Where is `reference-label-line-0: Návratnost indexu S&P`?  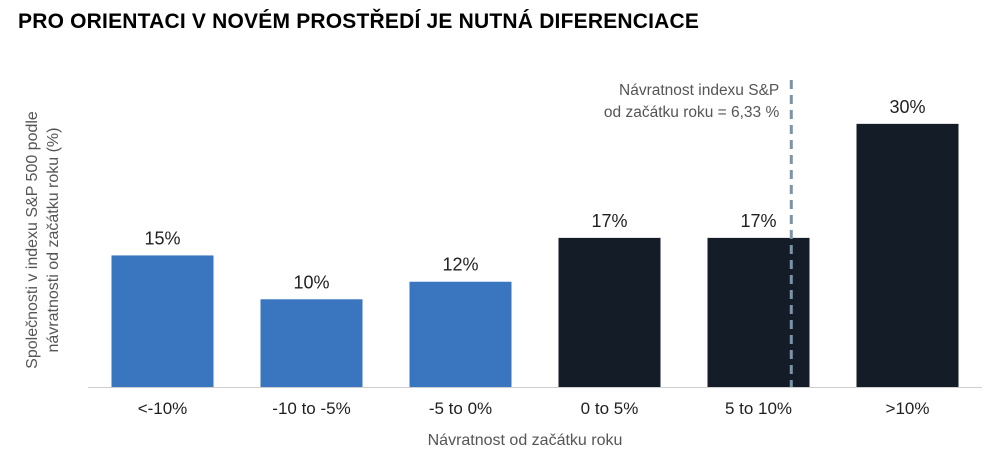
reference-label-line-0: Návratnost indexu S&P is located at coordinates (699, 90).